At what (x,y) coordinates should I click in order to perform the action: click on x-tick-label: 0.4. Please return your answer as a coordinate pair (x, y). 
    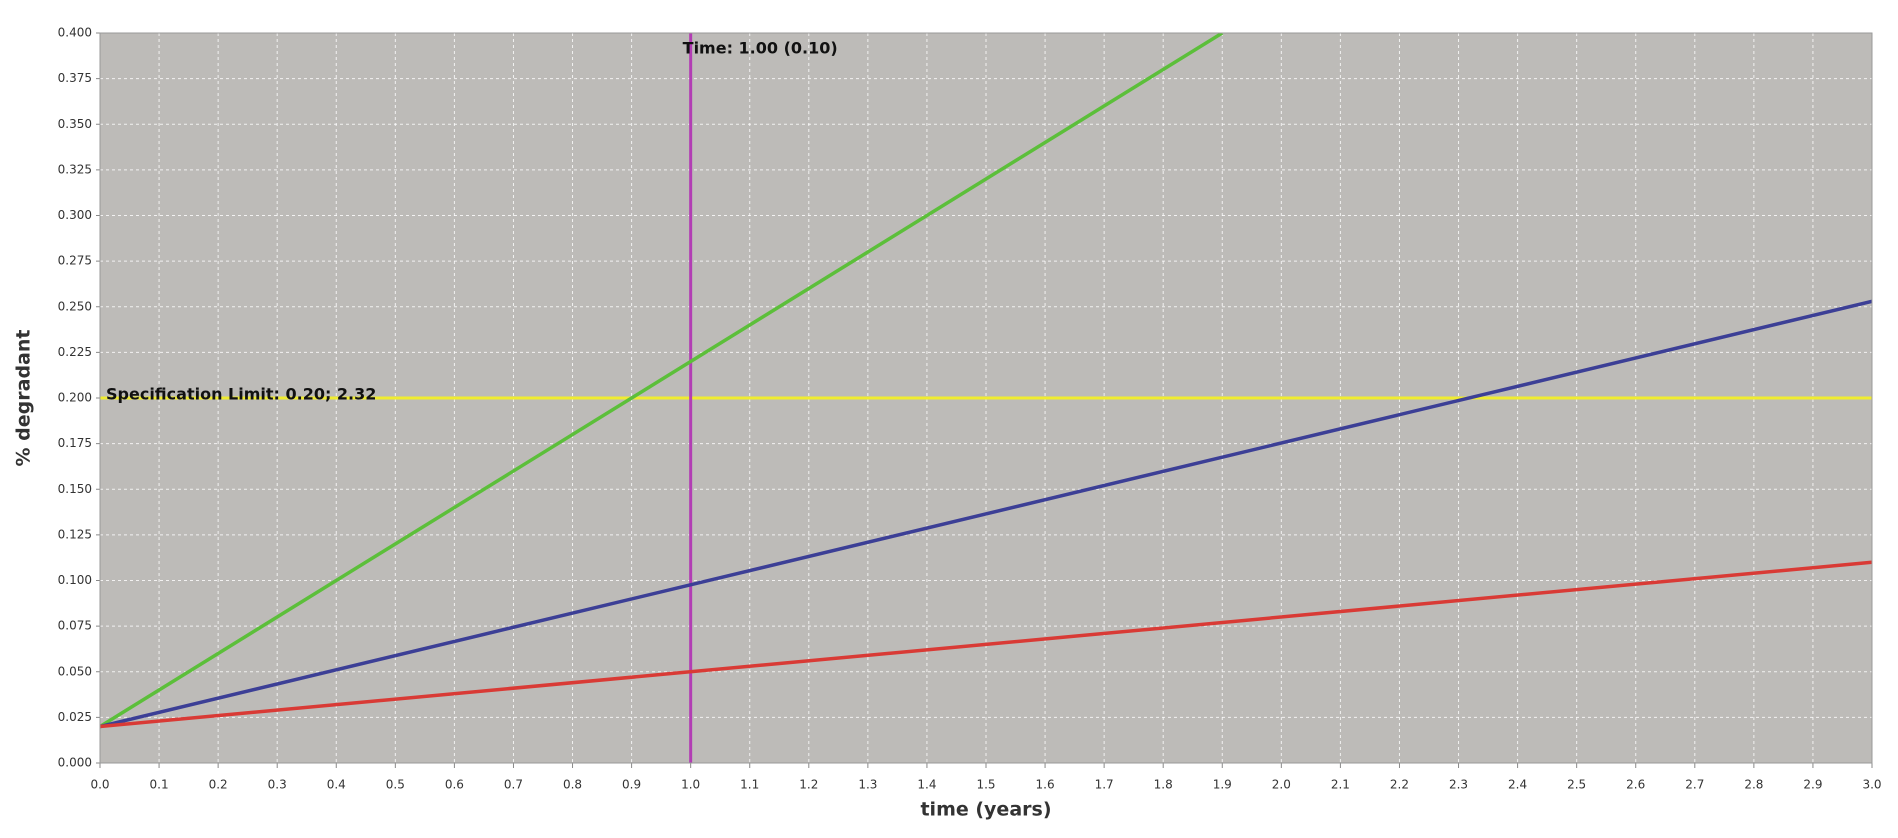
    Looking at the image, I should click on (336, 785).